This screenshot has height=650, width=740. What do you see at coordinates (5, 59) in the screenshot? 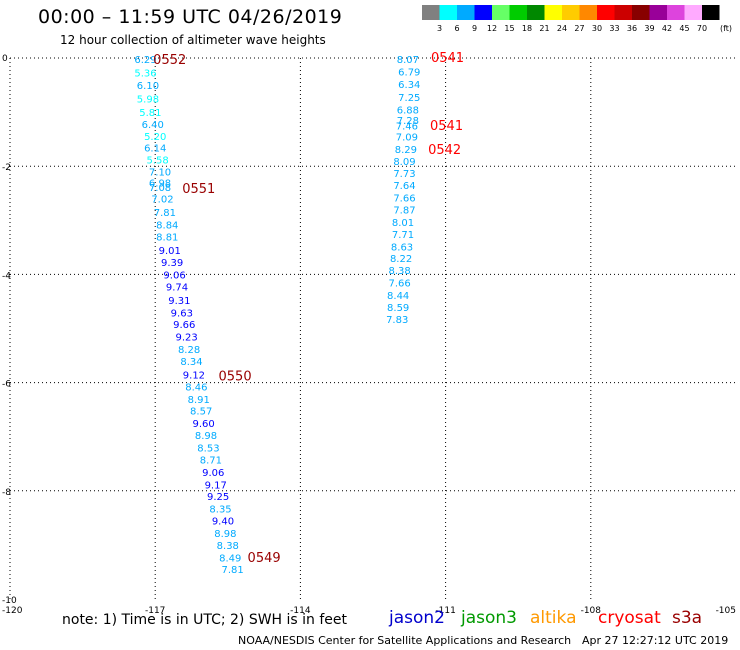
I see `y-tick-label: 0` at bounding box center [5, 59].